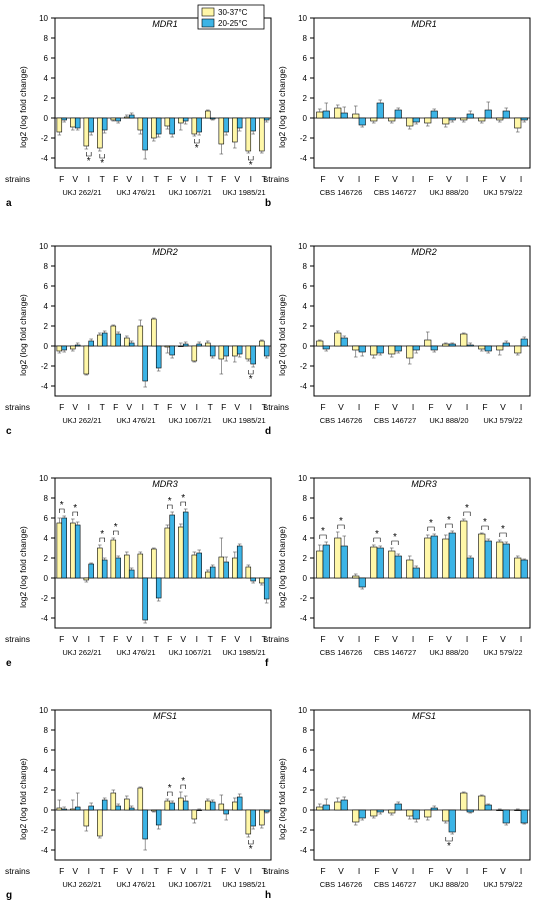 The height and width of the screenshot is (912, 550). What do you see at coordinates (9, 431) in the screenshot?
I see `panel-letter: c` at bounding box center [9, 431].